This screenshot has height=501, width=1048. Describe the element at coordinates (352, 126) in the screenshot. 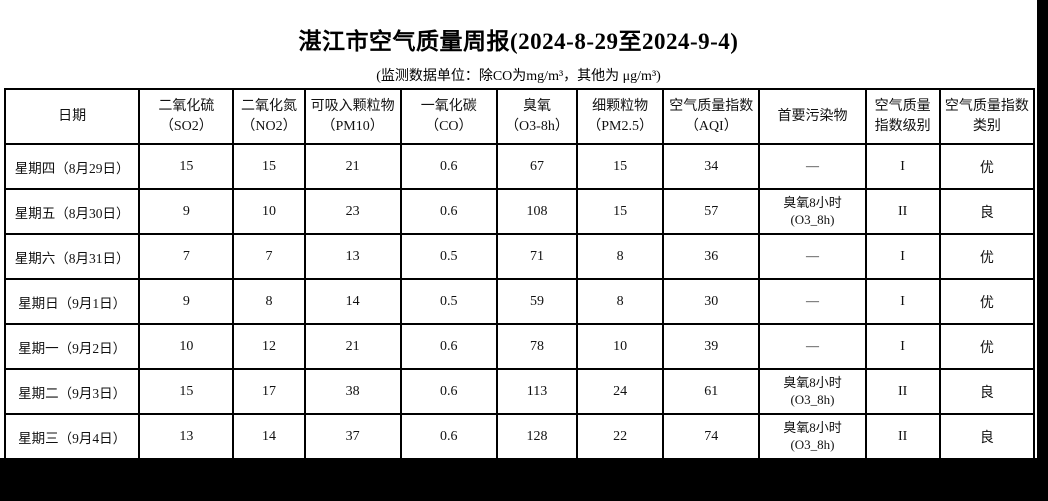

I see `header-line: （PM10）` at that location.